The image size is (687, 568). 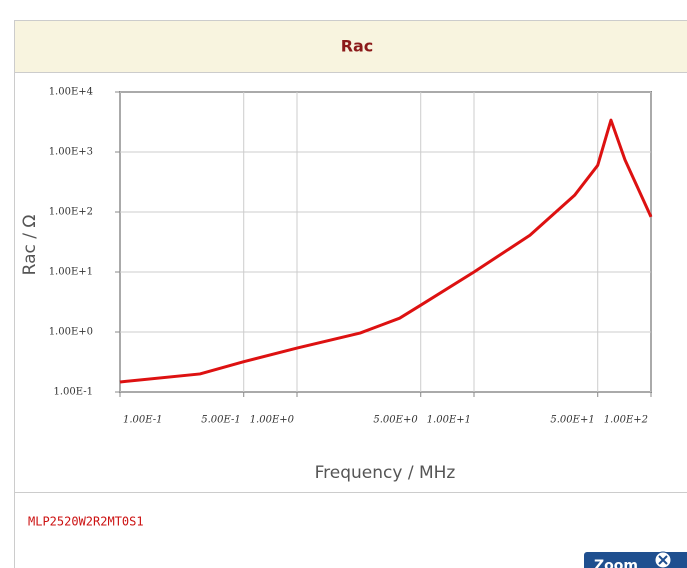 What do you see at coordinates (626, 420) in the screenshot?
I see `x-tick-label: 1.00E+2` at bounding box center [626, 420].